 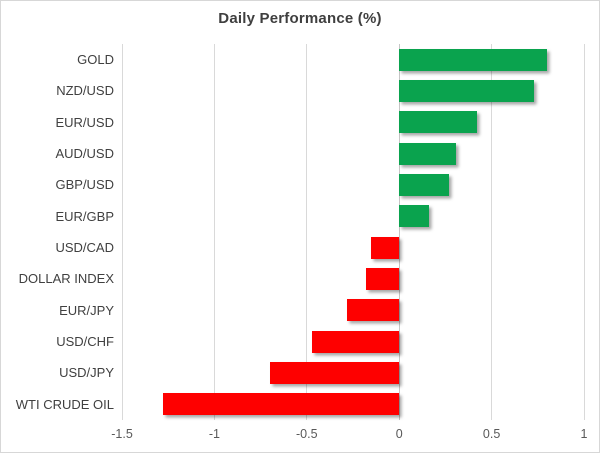 What do you see at coordinates (66, 279) in the screenshot?
I see `category-label: DOLLAR INDEX` at bounding box center [66, 279].